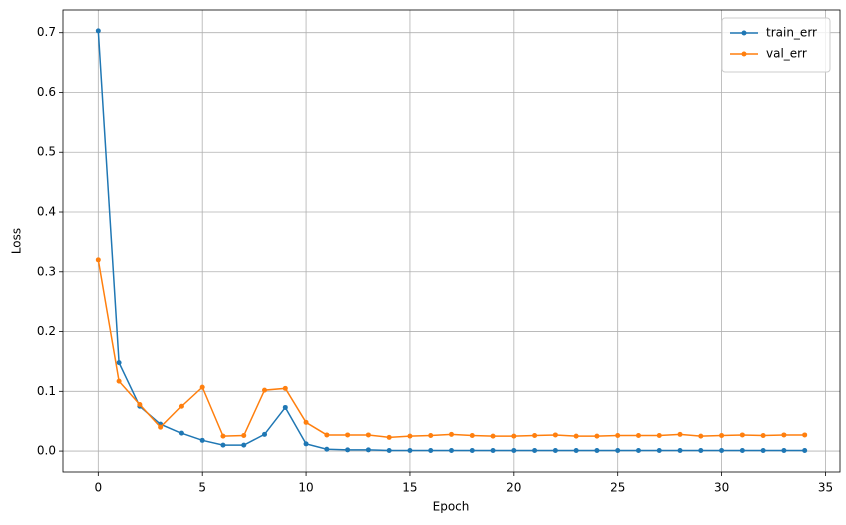  Describe the element at coordinates (451, 507) in the screenshot. I see `x-axis-label: Epoch` at that location.